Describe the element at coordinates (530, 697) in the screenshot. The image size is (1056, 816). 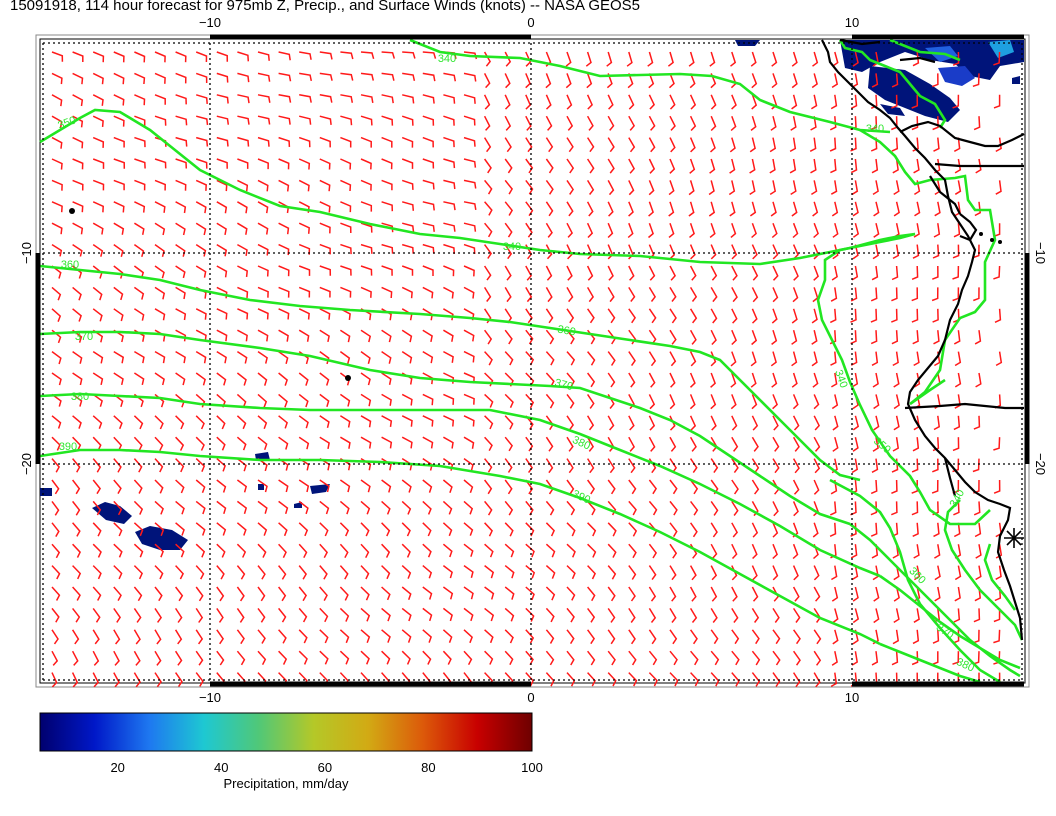
I see `lon-tick-label: 0` at that location.